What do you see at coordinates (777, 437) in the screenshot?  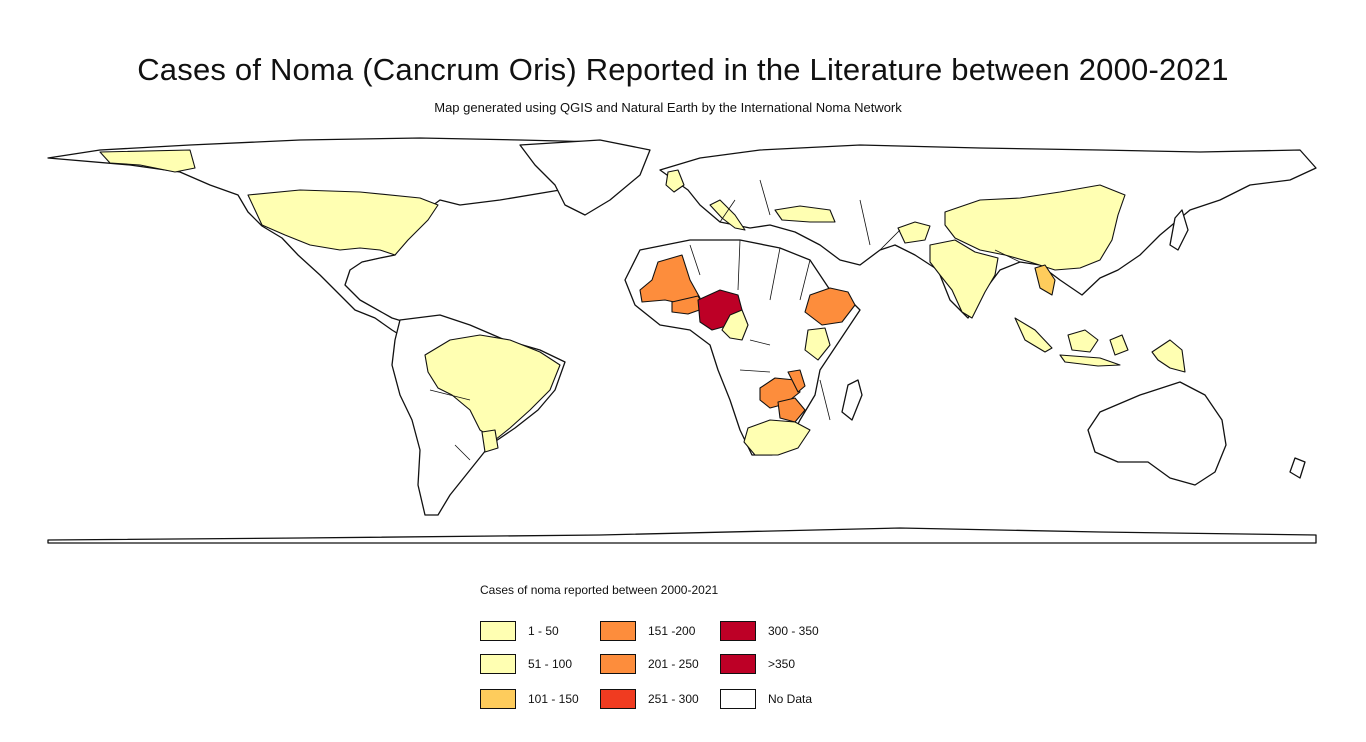 I see `country-south-africa` at bounding box center [777, 437].